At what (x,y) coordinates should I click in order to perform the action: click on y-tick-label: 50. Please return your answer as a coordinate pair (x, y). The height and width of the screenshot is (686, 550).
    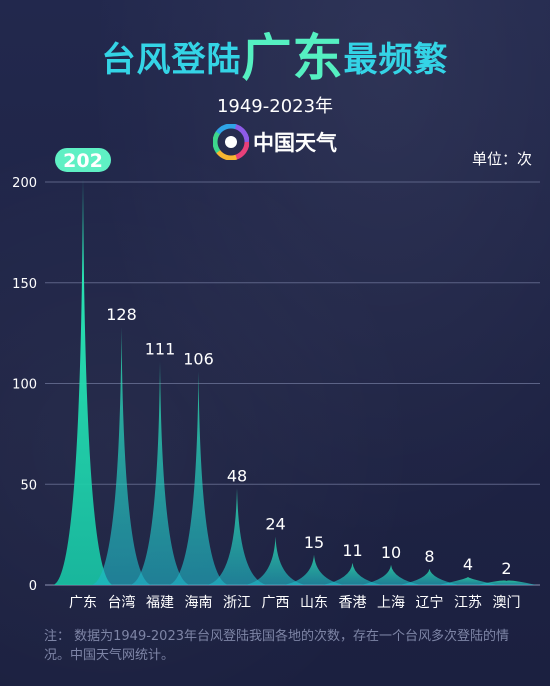
    Looking at the image, I should click on (28, 485).